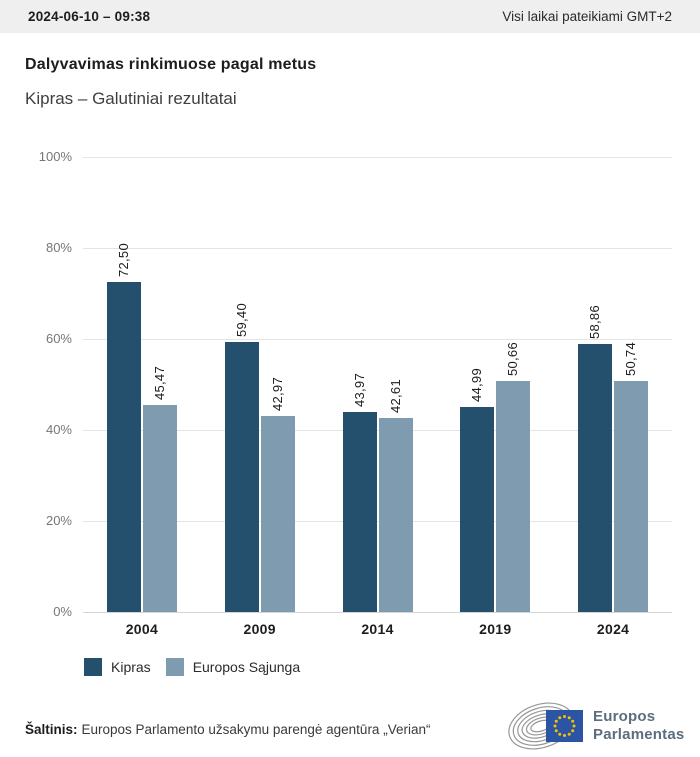  What do you see at coordinates (595, 478) in the screenshot?
I see `bar-kipras-2024` at bounding box center [595, 478].